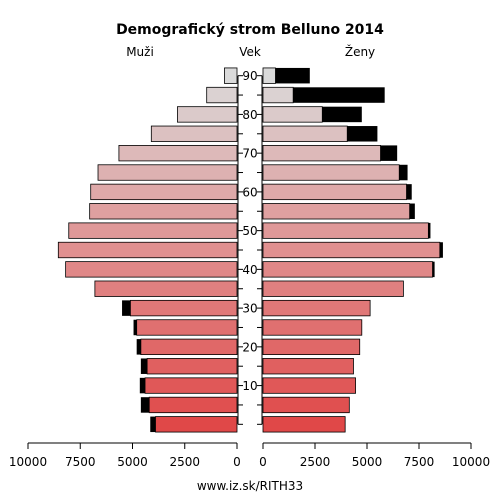  Describe the element at coordinates (471, 462) in the screenshot. I see `x-tick-label-right: 10000` at that location.